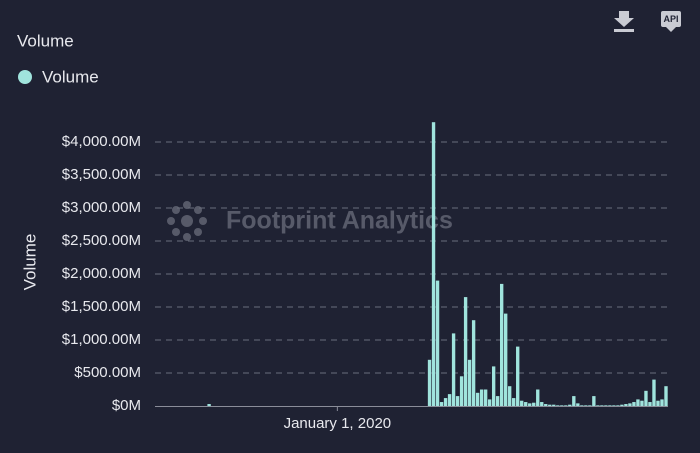  Describe the element at coordinates (101, 273) in the screenshot. I see `y-tick-label: $2,000.00M` at that location.